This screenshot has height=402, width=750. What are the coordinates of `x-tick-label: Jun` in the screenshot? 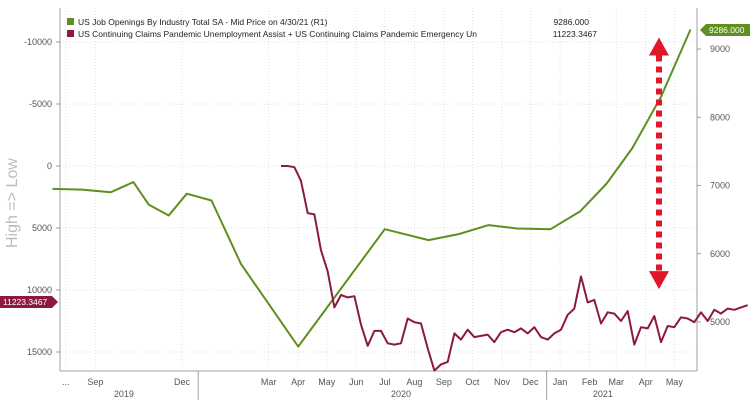 It's located at (356, 382).